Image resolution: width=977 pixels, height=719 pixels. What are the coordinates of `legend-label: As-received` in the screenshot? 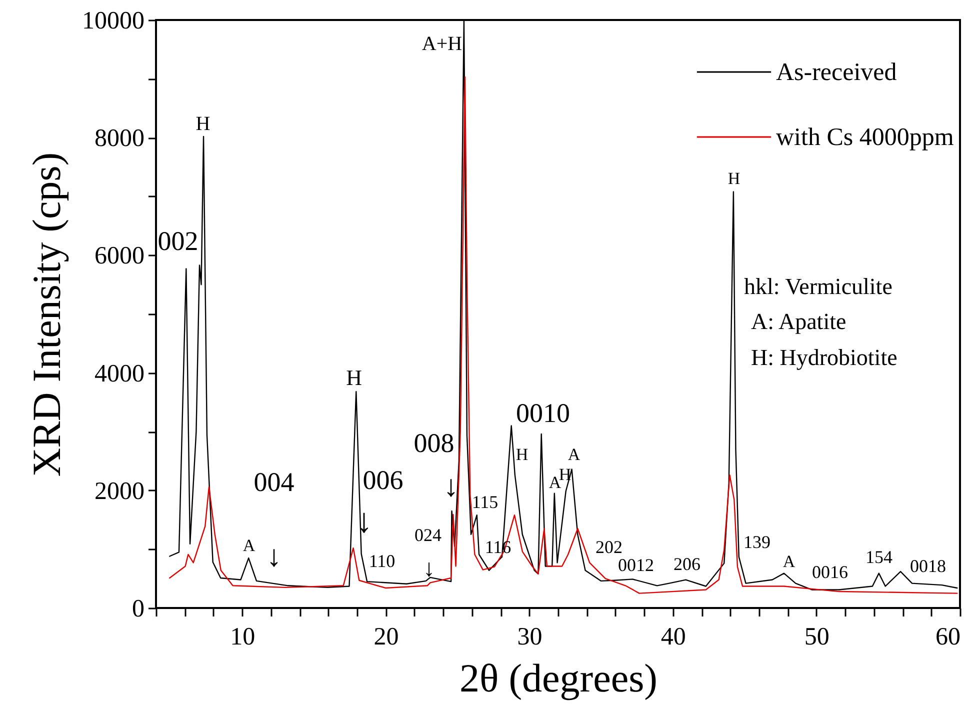 It's located at (837, 72).